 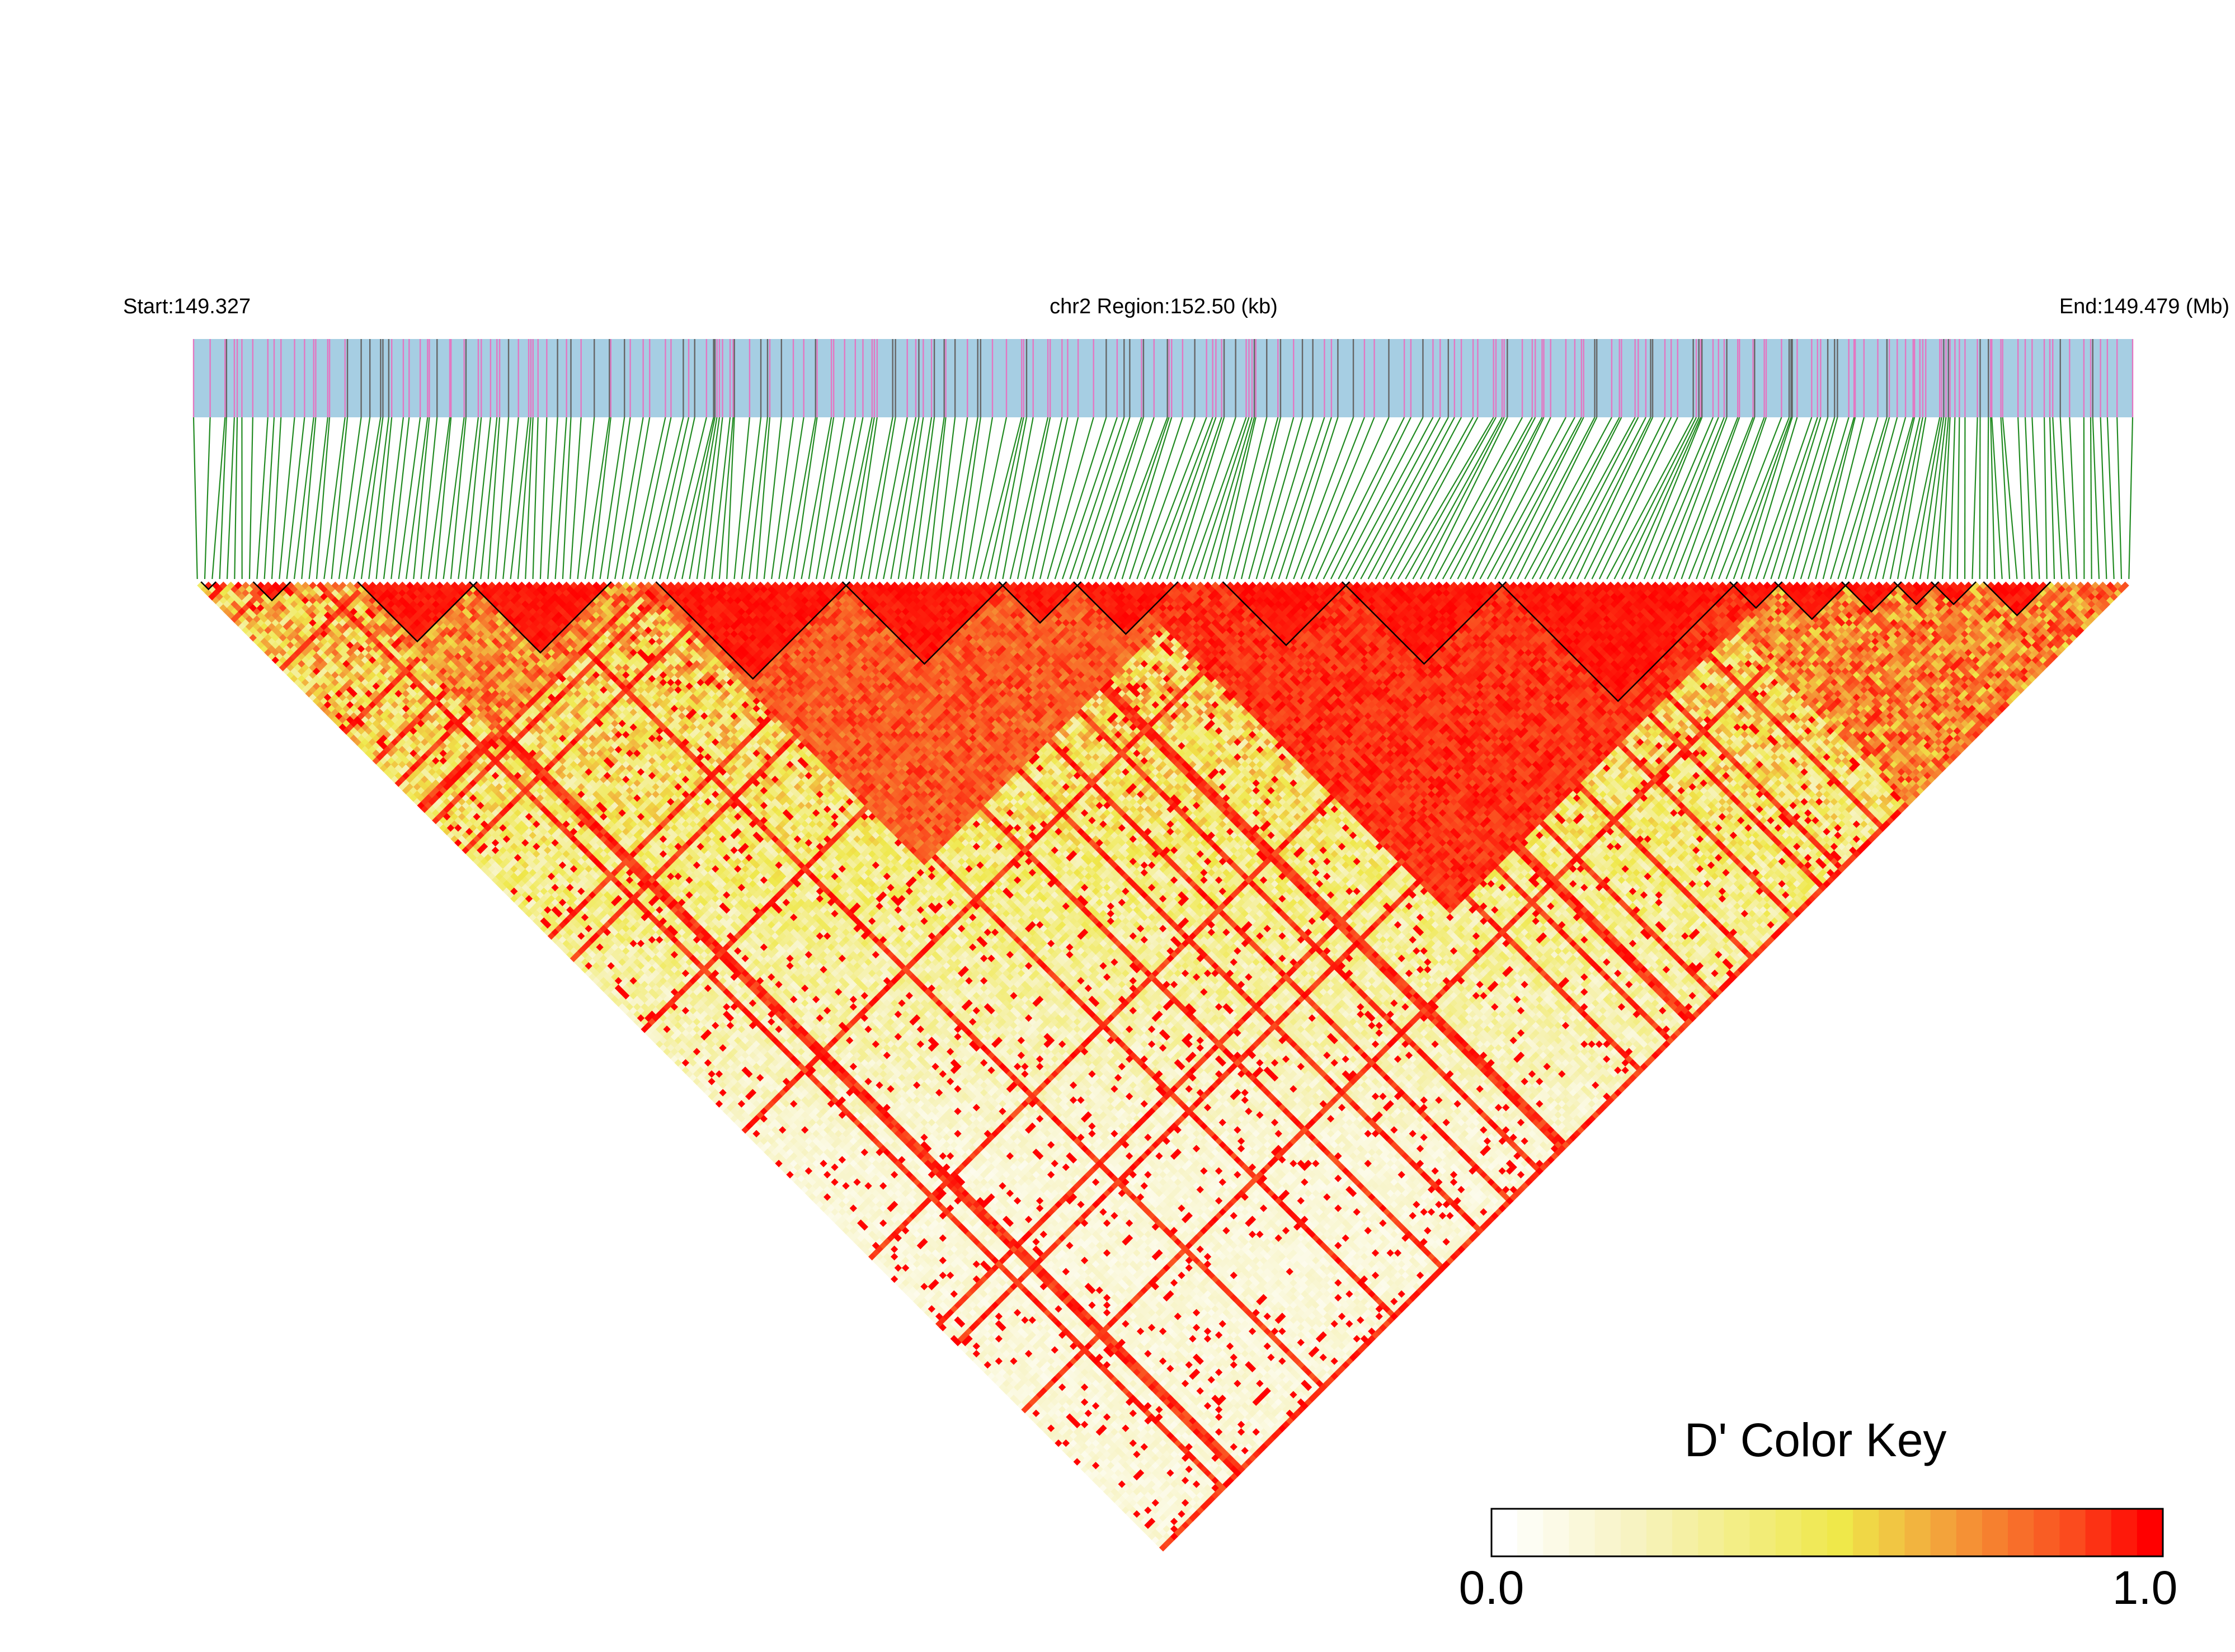 I want to click on snp-track-background, so click(x=1163, y=378).